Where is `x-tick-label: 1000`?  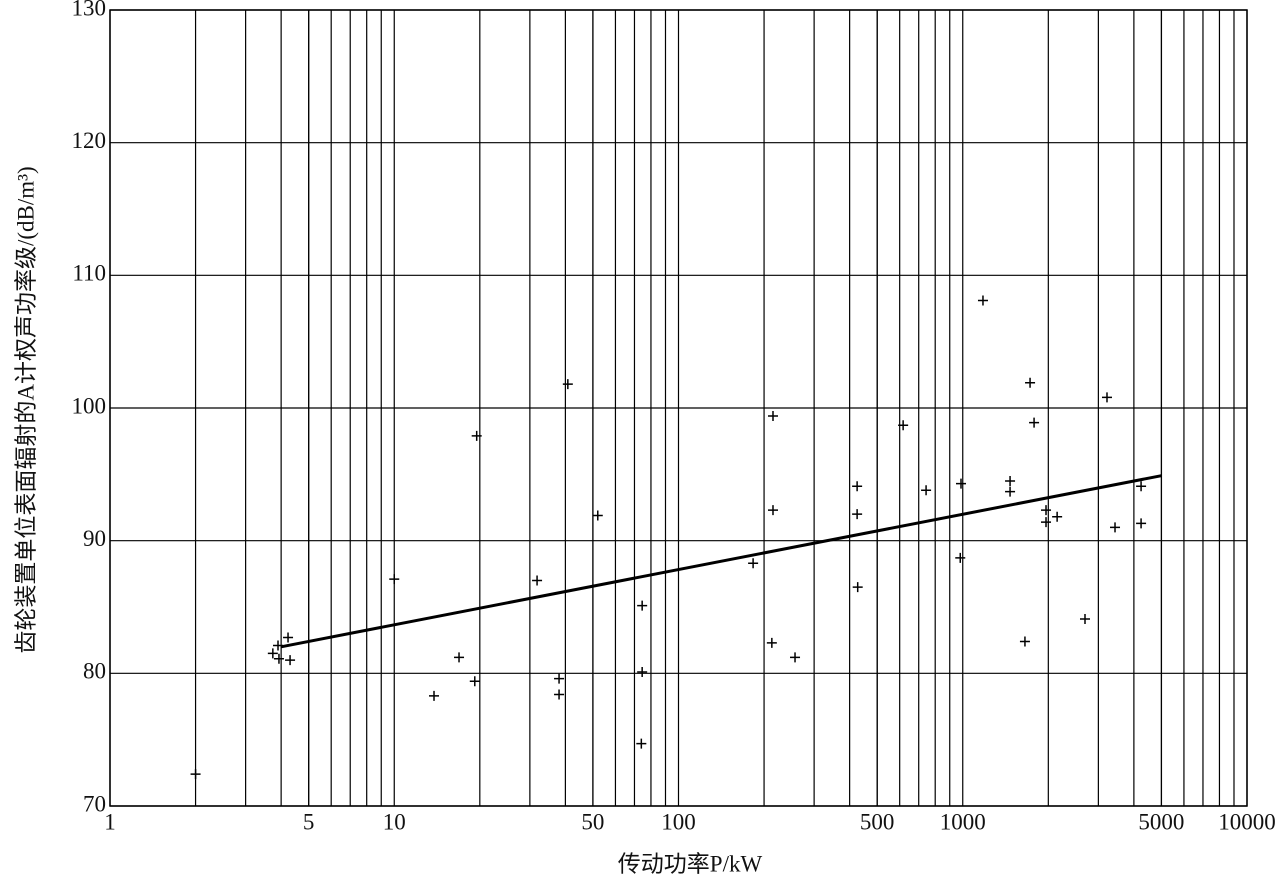
x-tick-label: 1000 is located at coordinates (963, 821).